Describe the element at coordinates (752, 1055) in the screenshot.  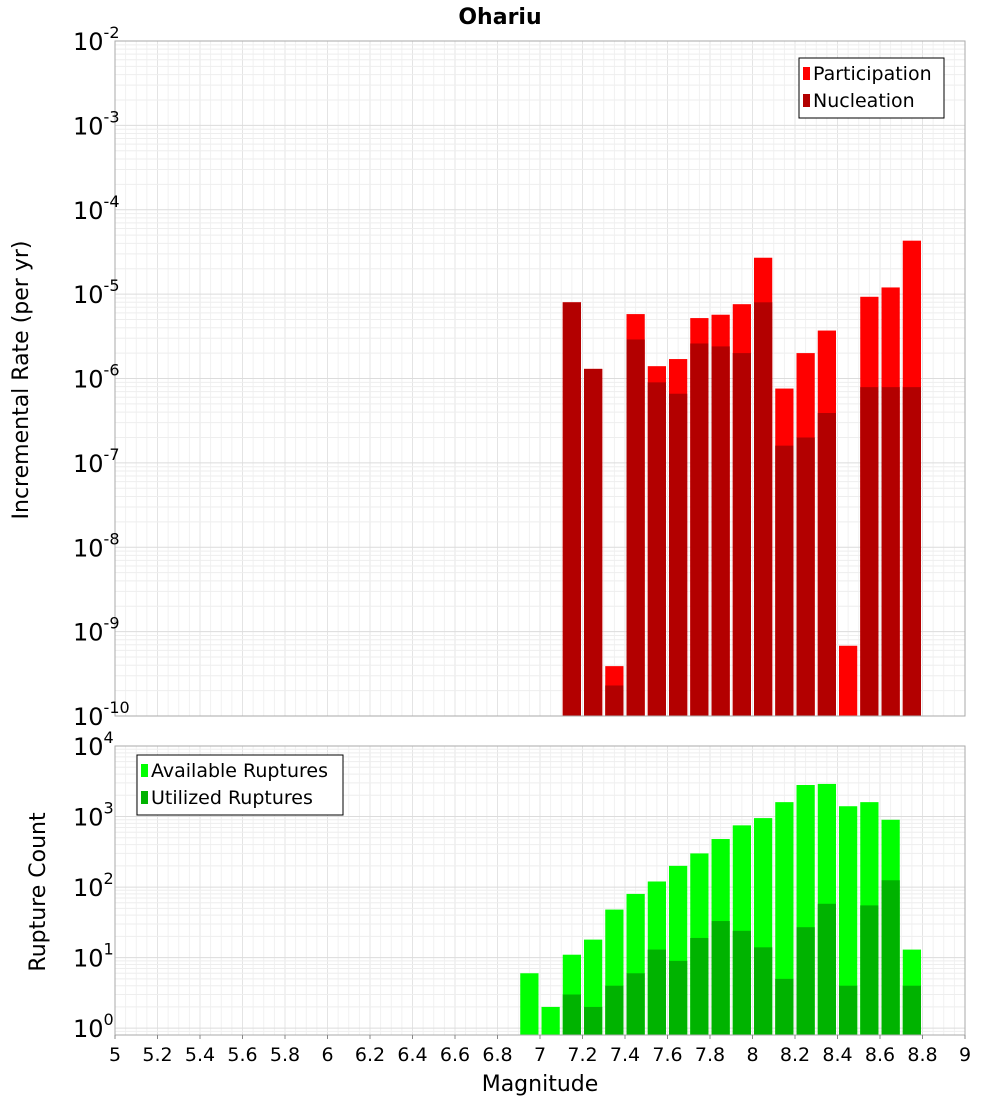
I see `x-tick-label: 8` at that location.